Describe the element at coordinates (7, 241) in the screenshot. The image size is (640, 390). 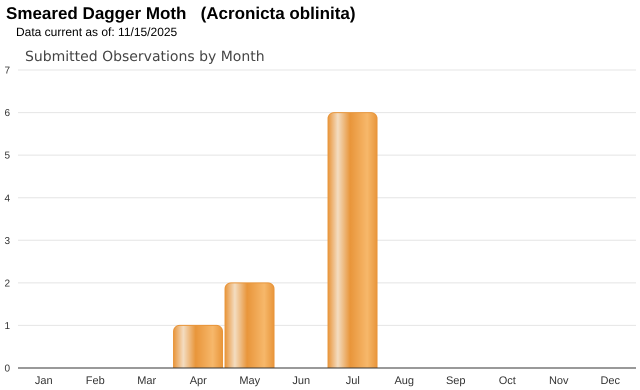
I see `y-tick-label: 3` at that location.